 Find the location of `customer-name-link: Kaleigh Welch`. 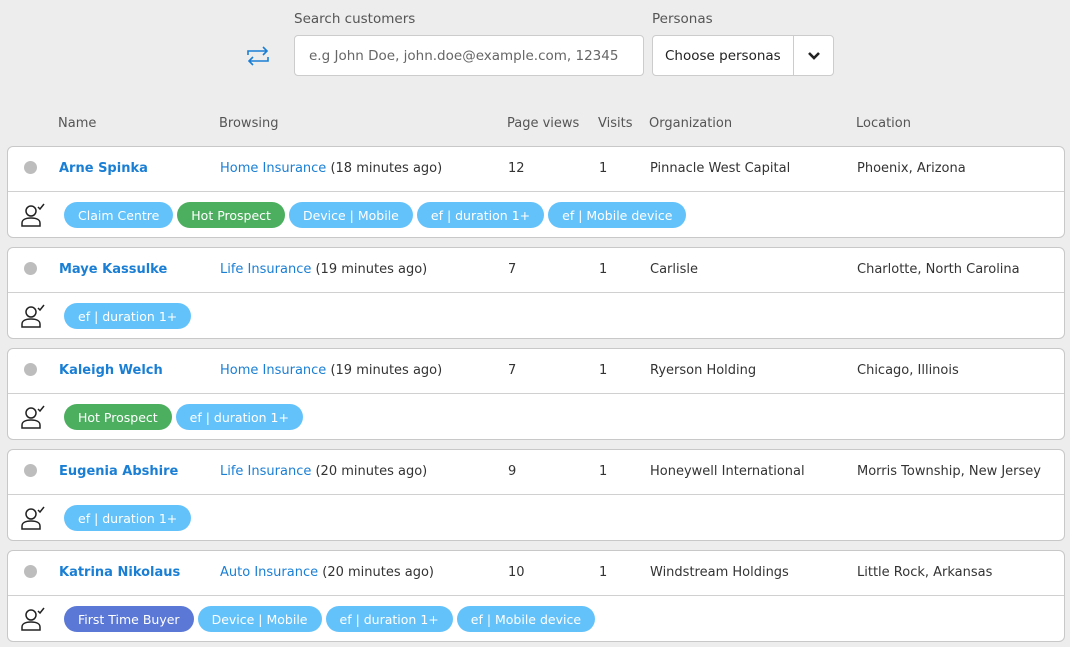

customer-name-link: Kaleigh Welch is located at coordinates (111, 370).